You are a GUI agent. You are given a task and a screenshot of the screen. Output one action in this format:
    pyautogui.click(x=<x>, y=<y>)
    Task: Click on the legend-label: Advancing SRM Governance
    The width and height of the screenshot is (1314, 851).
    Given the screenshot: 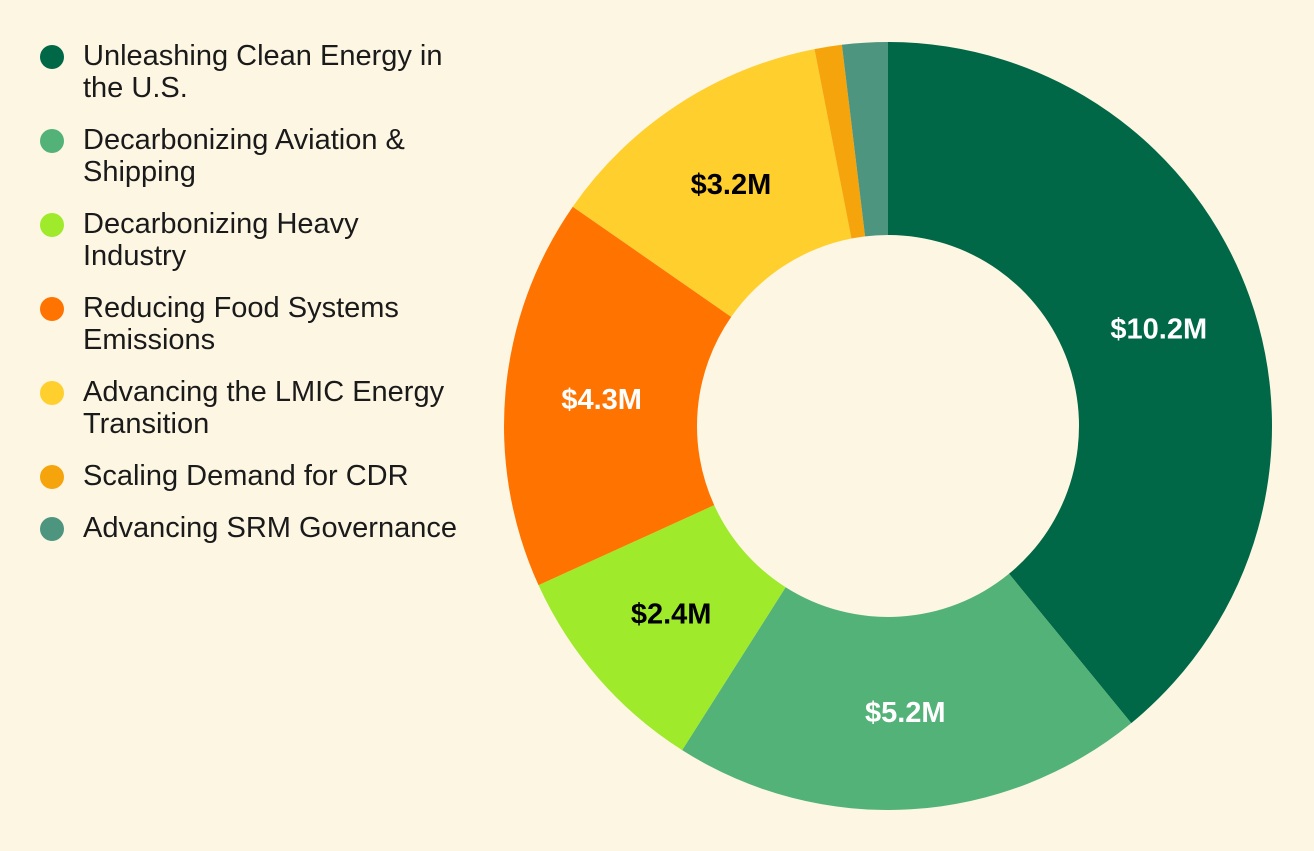 What is the action you would take?
    pyautogui.click(x=270, y=528)
    